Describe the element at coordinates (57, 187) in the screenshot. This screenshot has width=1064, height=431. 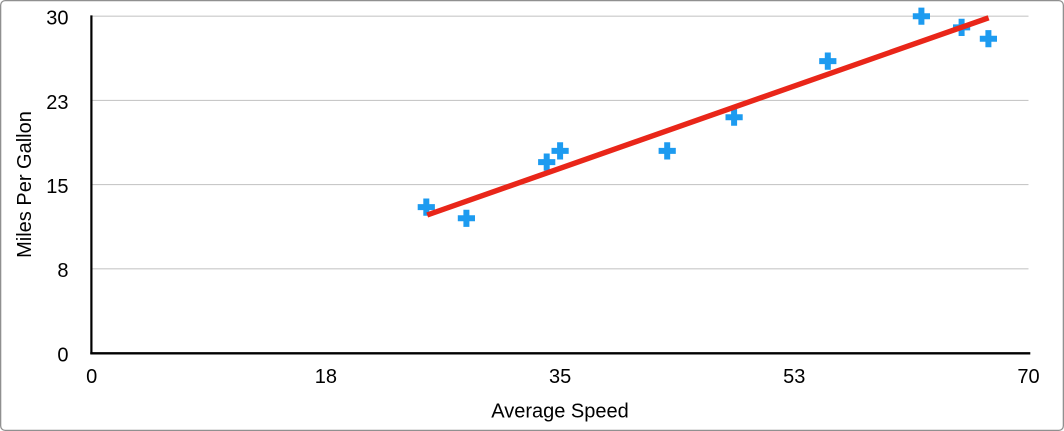
I see `svg-text: 15` at that location.